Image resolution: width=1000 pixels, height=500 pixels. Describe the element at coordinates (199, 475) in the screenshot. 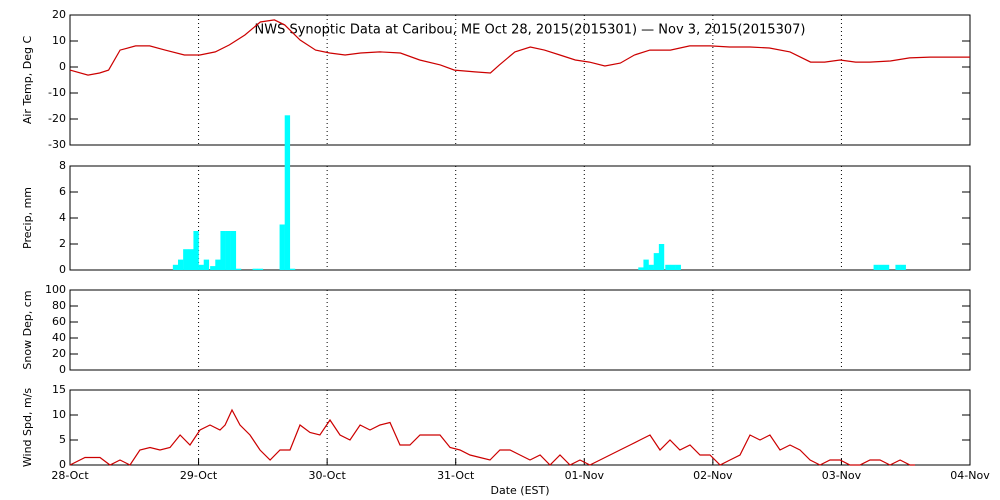

I see `x-tick-label: 29-Oct` at that location.